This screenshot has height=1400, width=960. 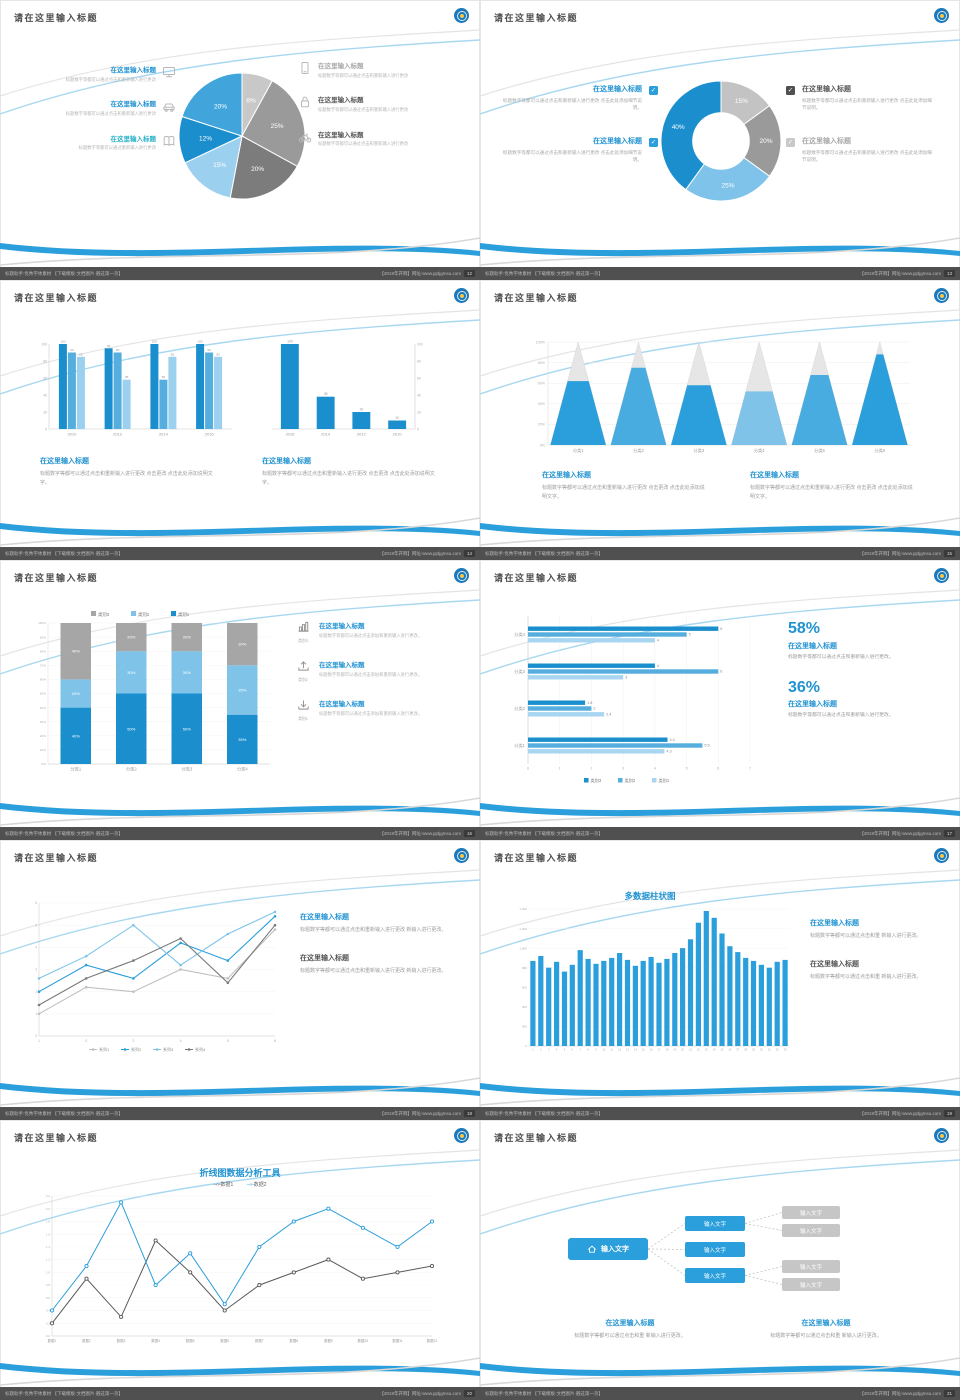 I want to click on svg-text: 40%, so click(x=43, y=708).